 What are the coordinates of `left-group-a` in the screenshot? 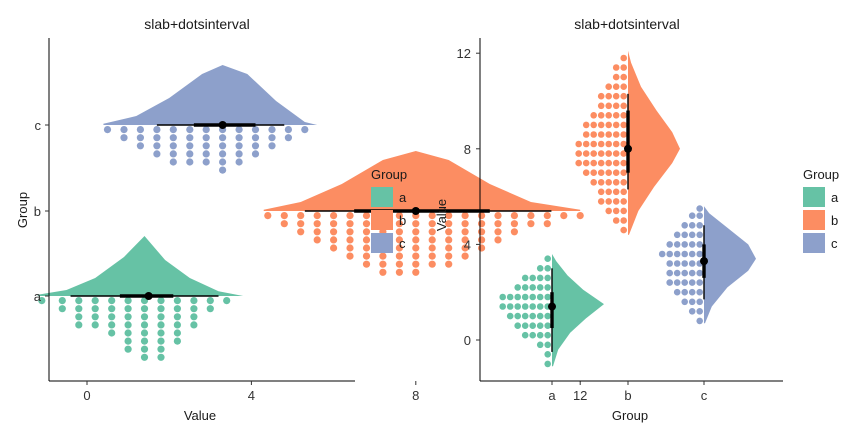 It's located at (140, 298).